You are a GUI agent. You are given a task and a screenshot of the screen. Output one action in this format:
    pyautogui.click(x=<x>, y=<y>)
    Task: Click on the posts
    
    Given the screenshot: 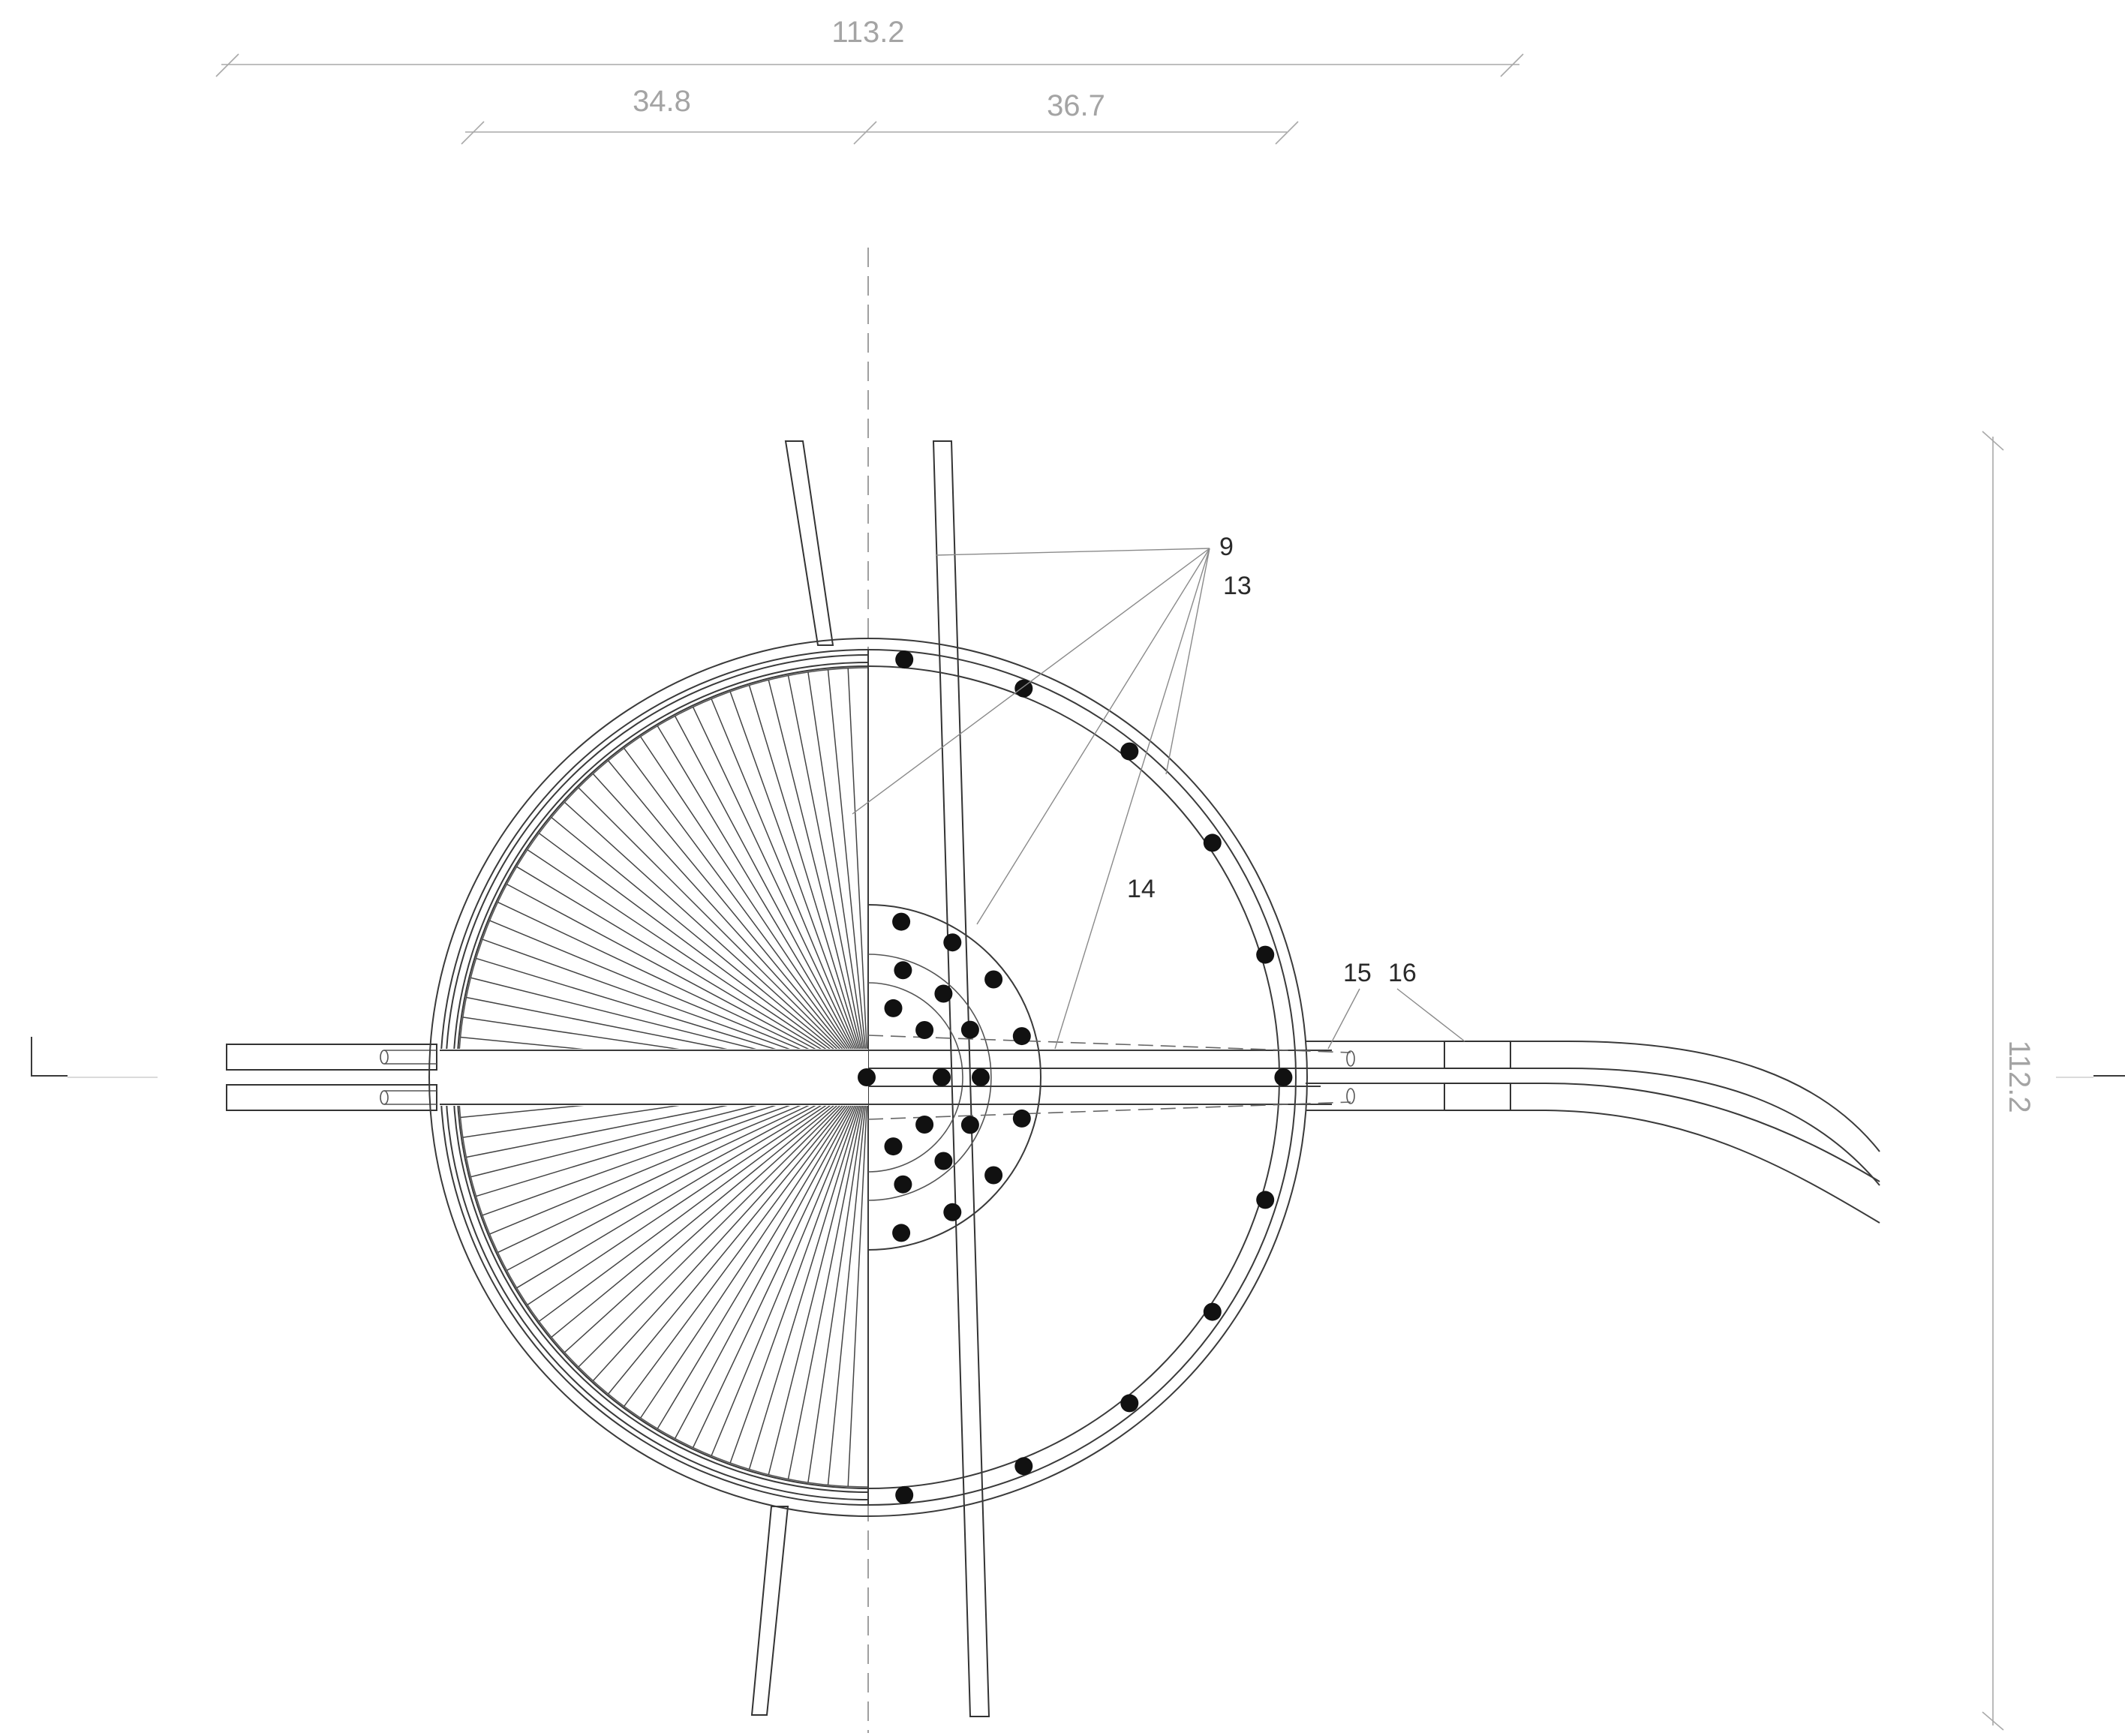 What is the action you would take?
    pyautogui.click(x=870, y=1079)
    